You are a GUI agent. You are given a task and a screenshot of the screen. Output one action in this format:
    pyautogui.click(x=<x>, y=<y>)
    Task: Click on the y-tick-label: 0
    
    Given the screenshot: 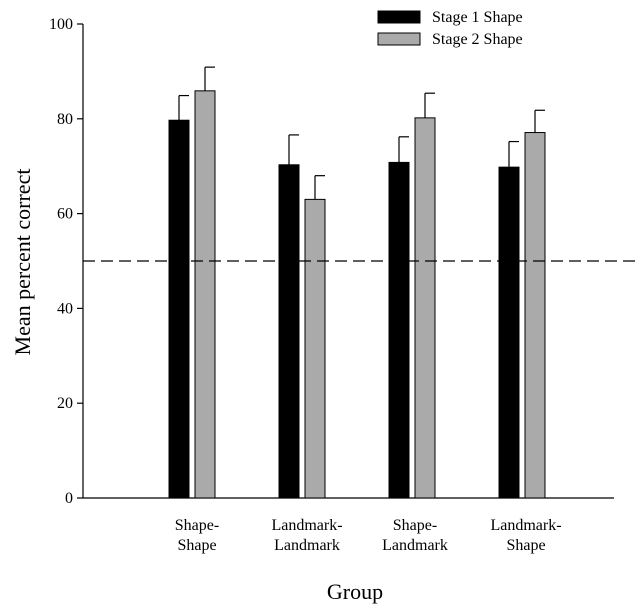 What is the action you would take?
    pyautogui.click(x=69, y=498)
    